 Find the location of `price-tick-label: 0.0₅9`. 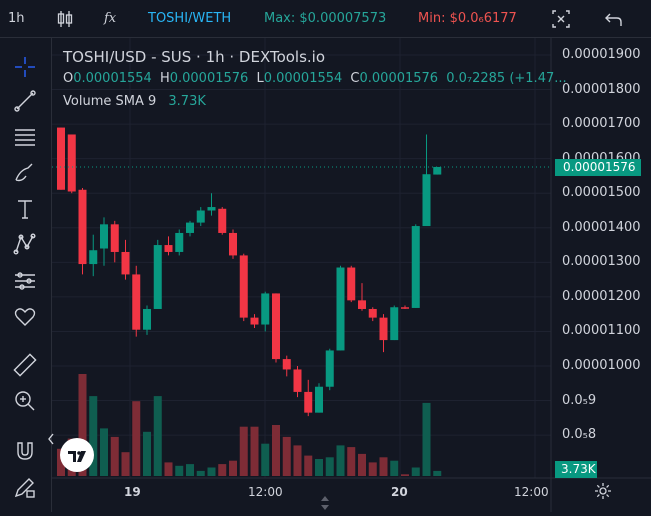

price-tick-label: 0.0₅9 is located at coordinates (579, 400).